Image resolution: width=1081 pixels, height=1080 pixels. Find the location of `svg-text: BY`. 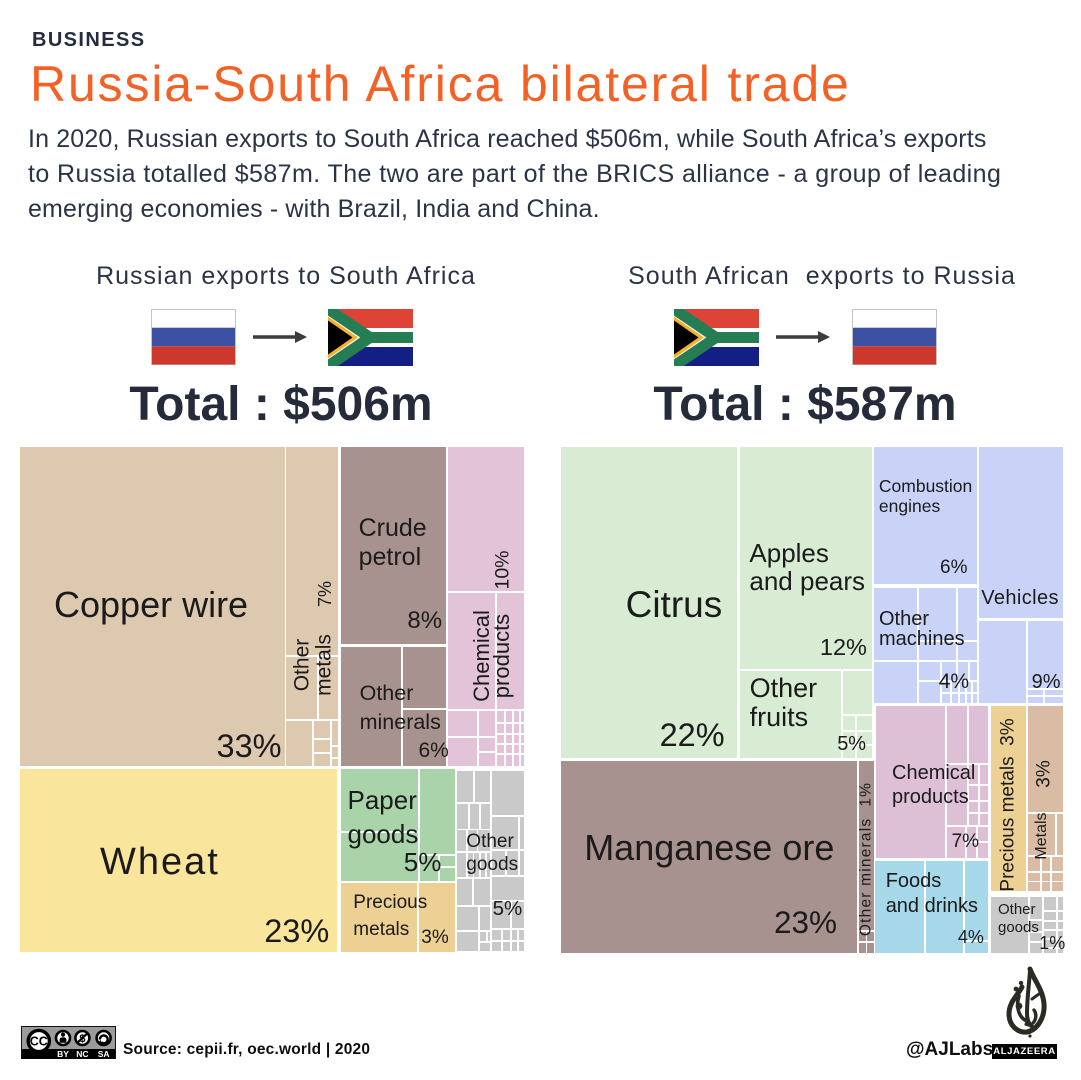

svg-text: BY is located at coordinates (63, 1054).